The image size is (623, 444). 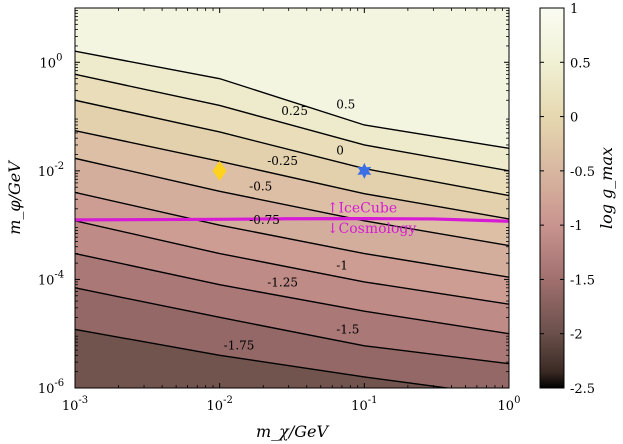 What do you see at coordinates (51, 387) in the screenshot?
I see `y-tick-label: 10⁻⁶` at bounding box center [51, 387].